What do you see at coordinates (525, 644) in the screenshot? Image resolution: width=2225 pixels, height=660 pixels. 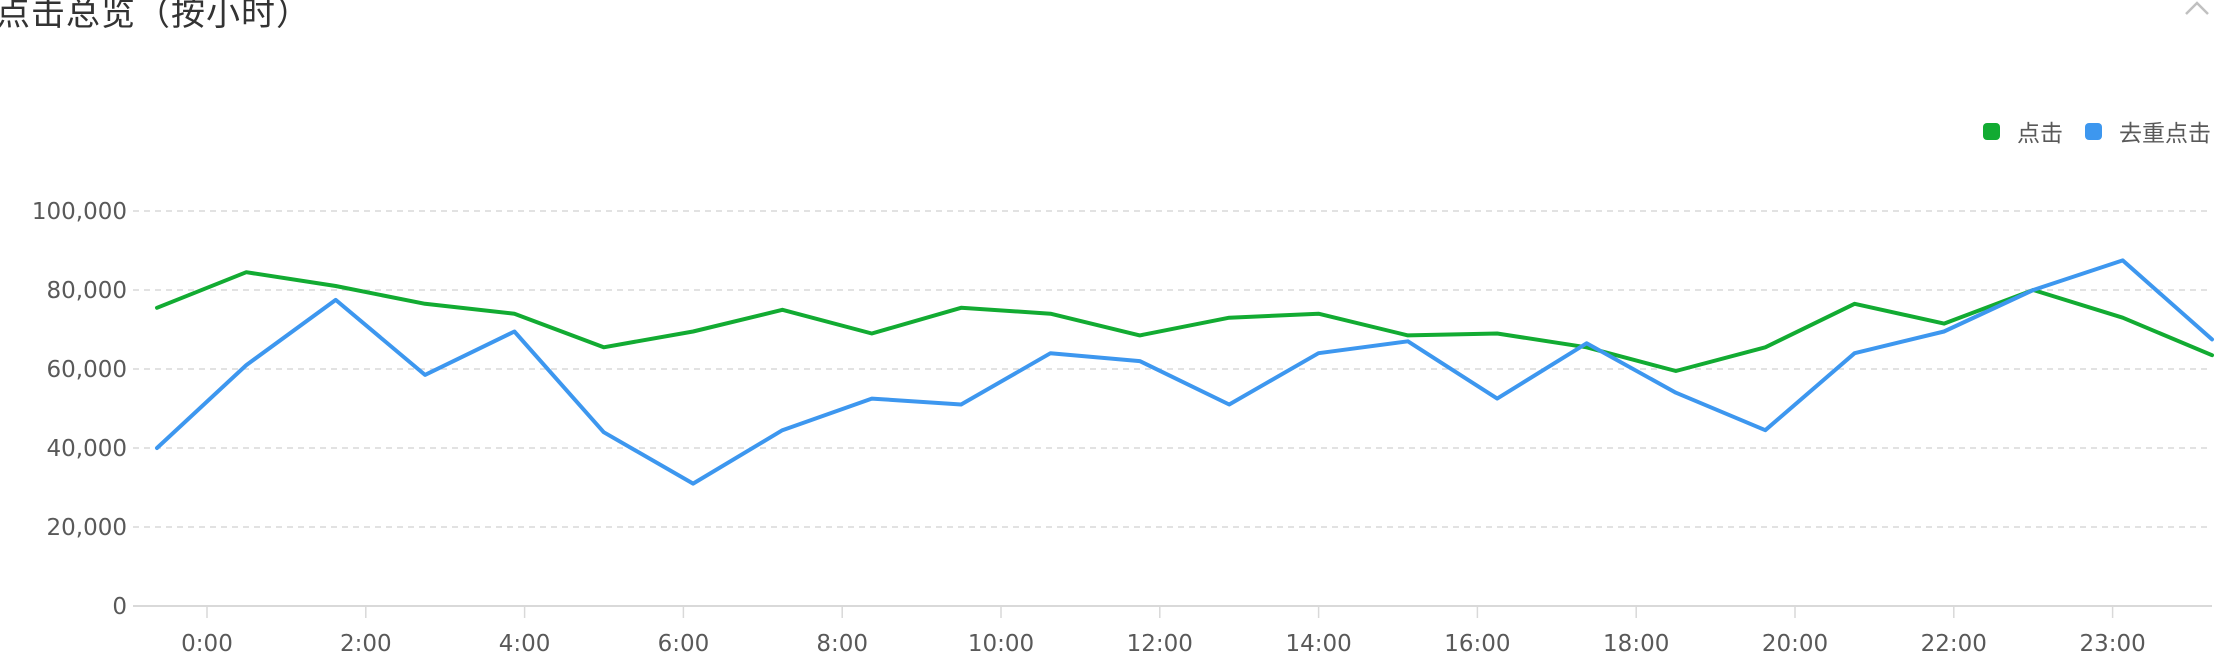 I see `x-tick-label: 4:00` at bounding box center [525, 644].